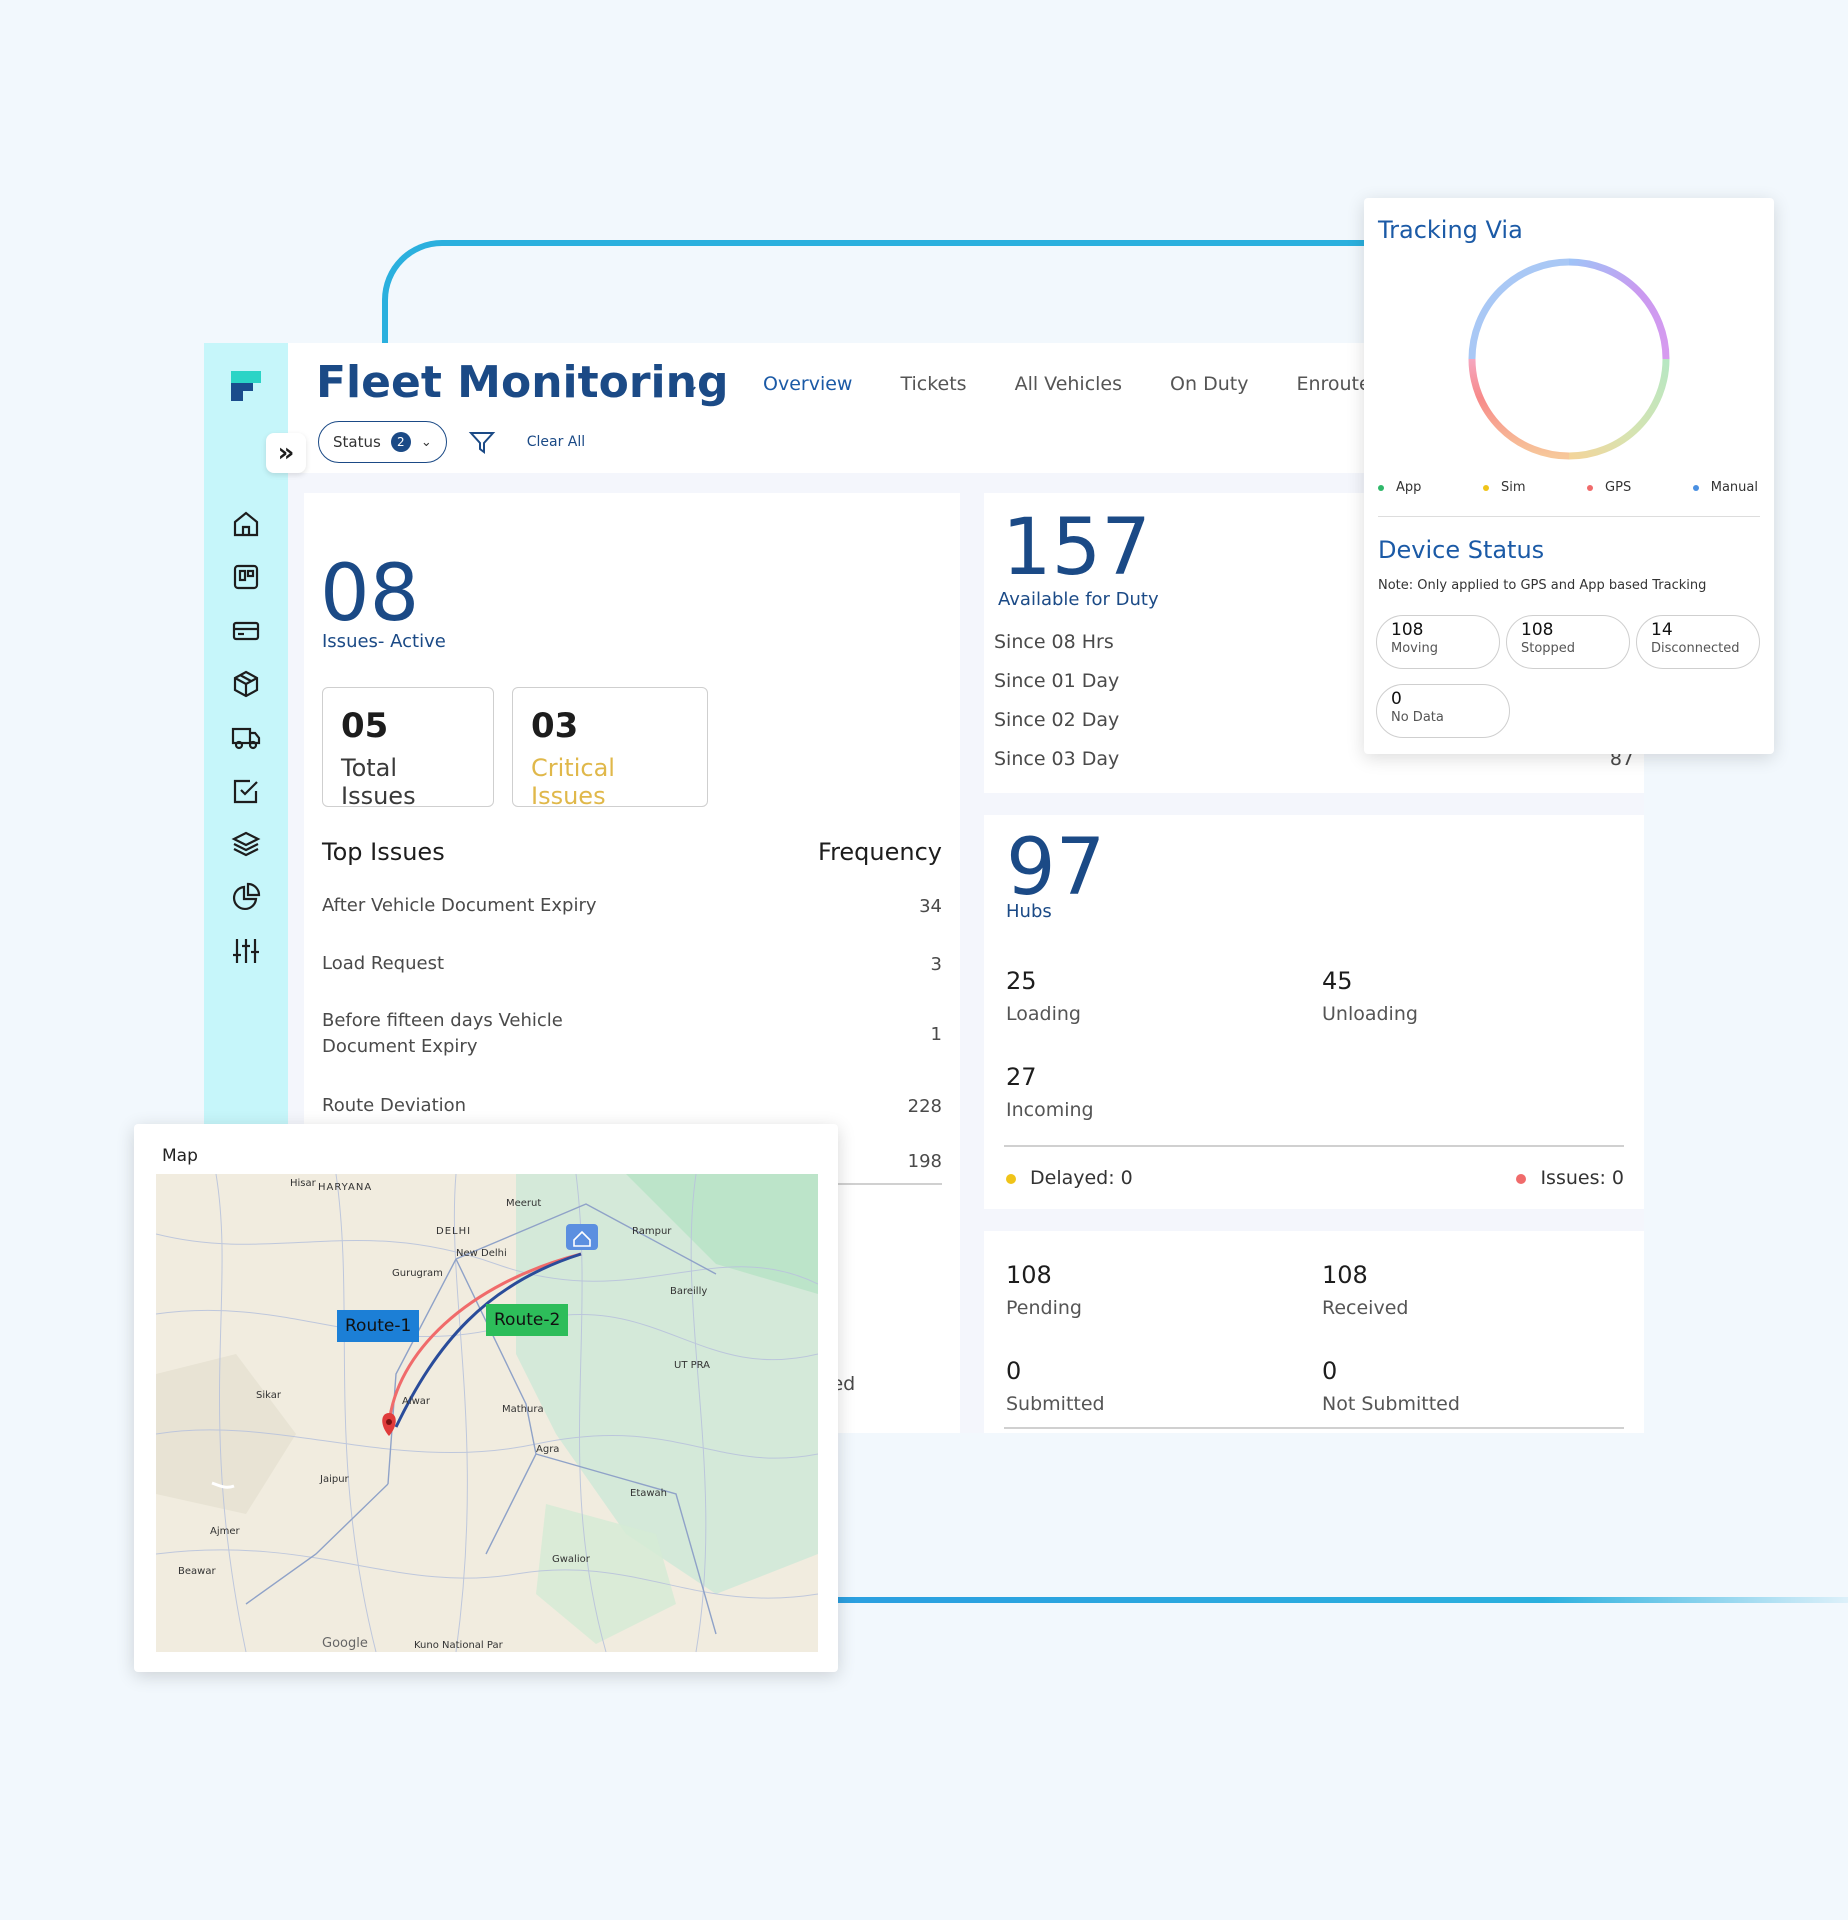  I want to click on hubs-count: 97, so click(1056, 868).